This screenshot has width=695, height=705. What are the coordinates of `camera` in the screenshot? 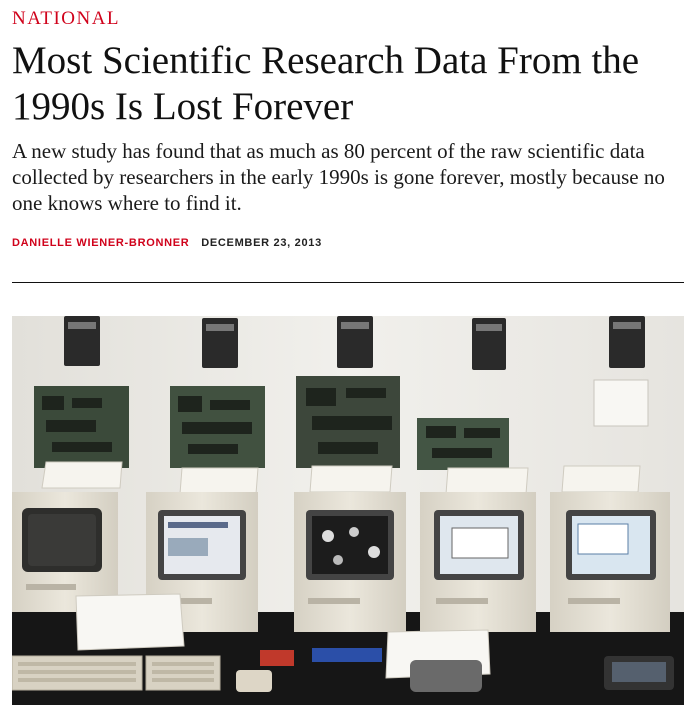 It's located at (446, 676).